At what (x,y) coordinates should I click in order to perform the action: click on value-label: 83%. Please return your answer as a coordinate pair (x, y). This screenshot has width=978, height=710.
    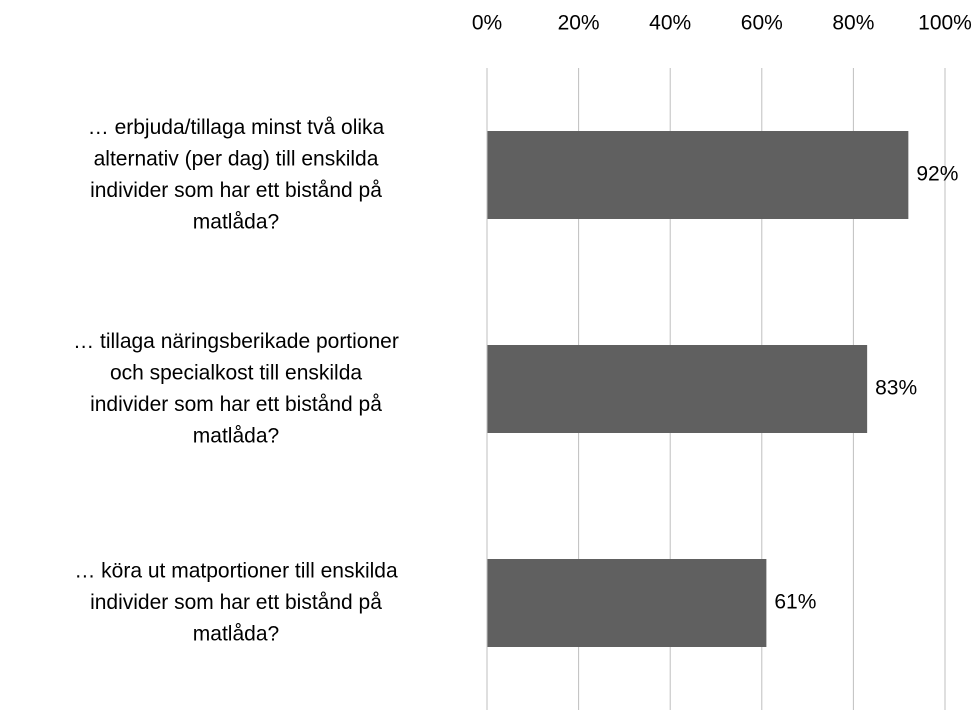
    Looking at the image, I should click on (896, 388).